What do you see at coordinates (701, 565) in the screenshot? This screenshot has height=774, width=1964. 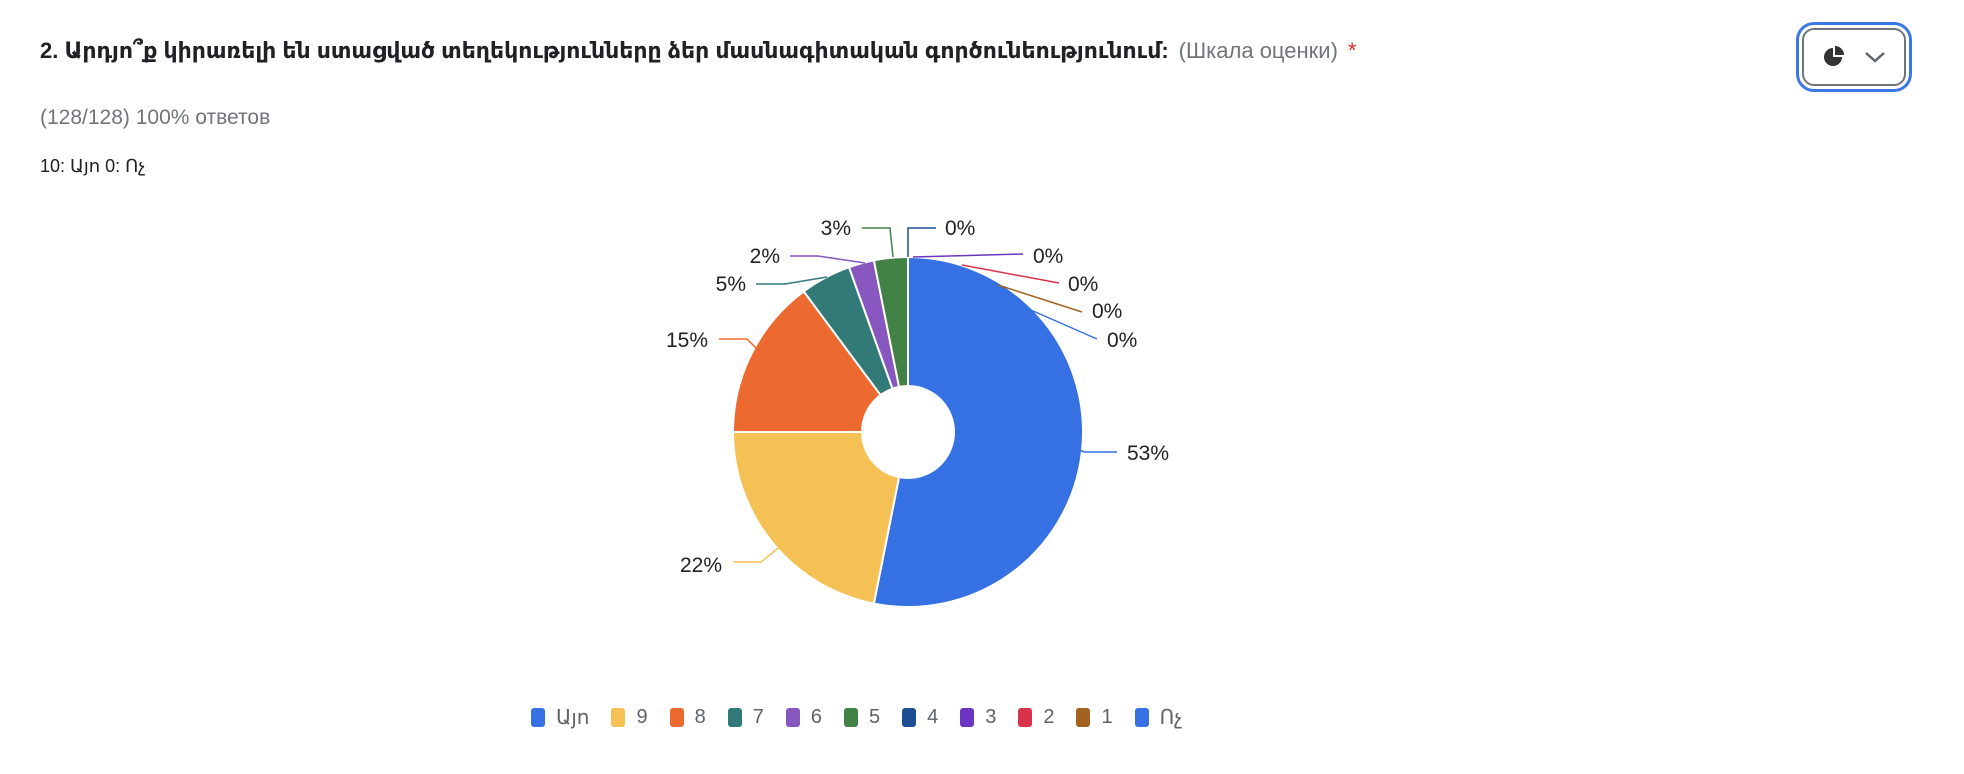 I see `data-label-1: 22%` at bounding box center [701, 565].